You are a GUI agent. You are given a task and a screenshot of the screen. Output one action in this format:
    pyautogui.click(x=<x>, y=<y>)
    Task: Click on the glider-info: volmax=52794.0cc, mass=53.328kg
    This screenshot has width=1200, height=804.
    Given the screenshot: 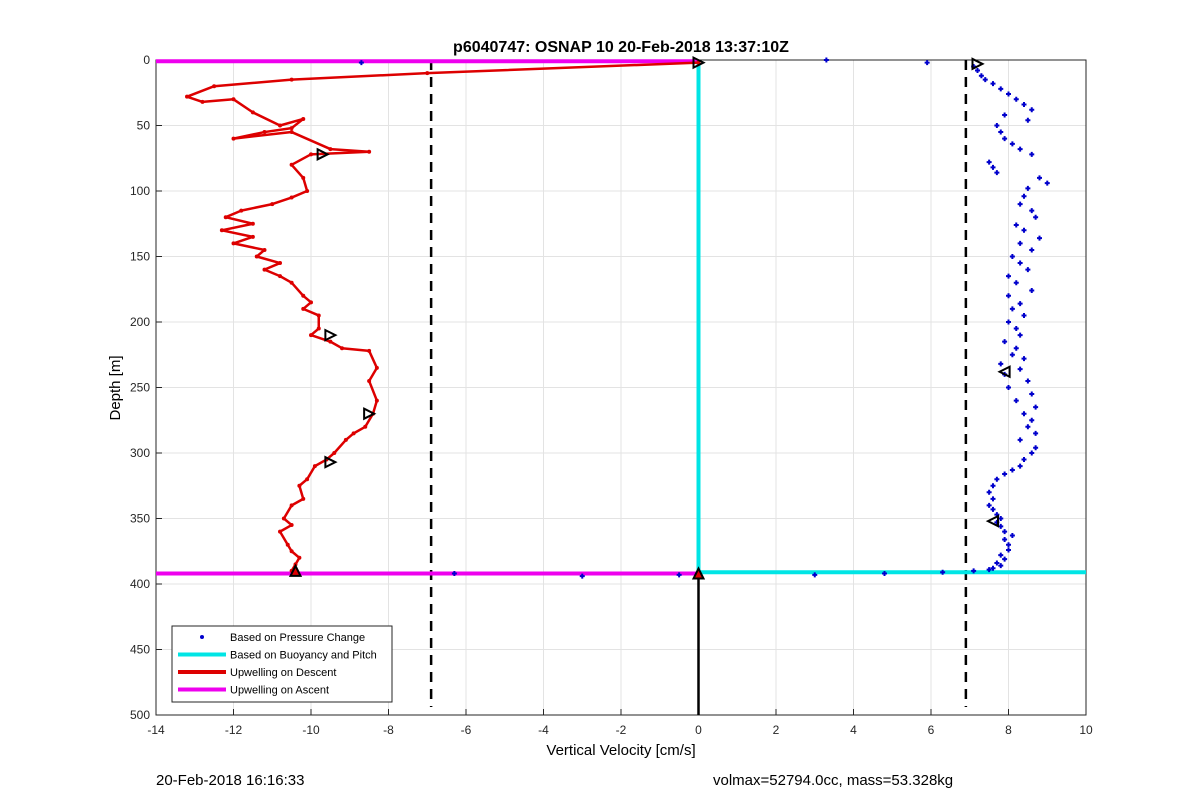 What is the action you would take?
    pyautogui.click(x=833, y=780)
    